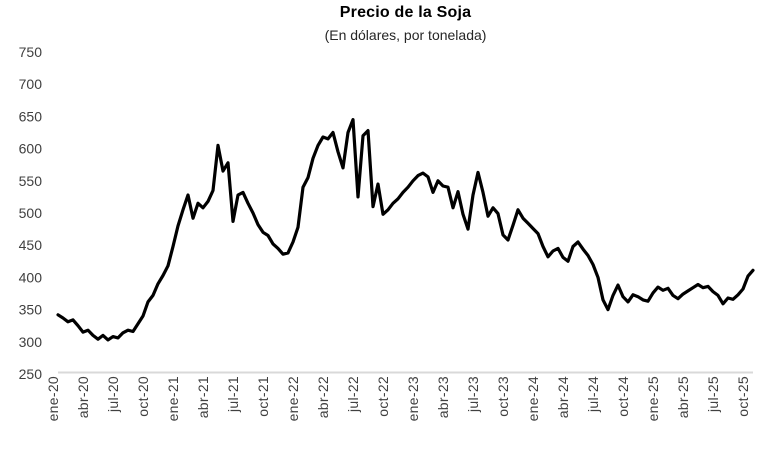  What do you see at coordinates (713, 394) in the screenshot?
I see `x-axis-tick-label: jul-25` at bounding box center [713, 394].